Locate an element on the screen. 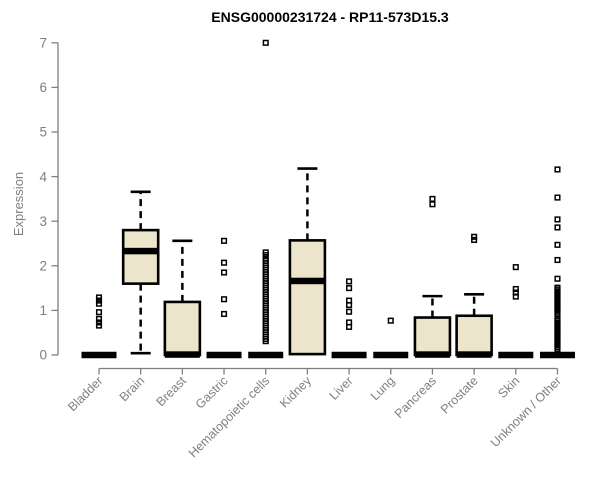  box-group-gastric is located at coordinates (224, 298).